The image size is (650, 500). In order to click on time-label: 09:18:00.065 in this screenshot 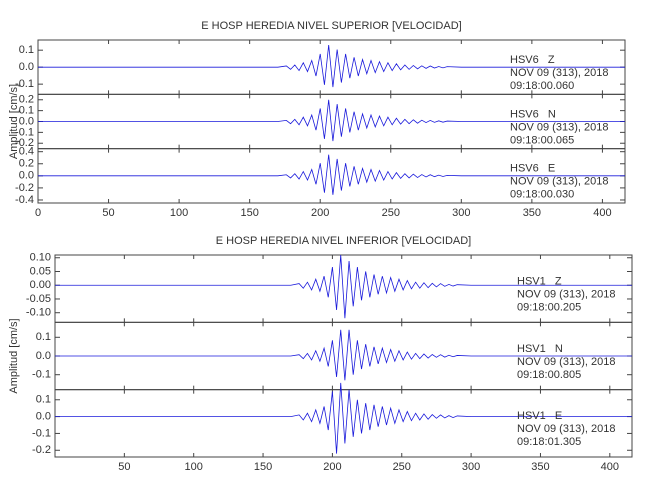, I will do `click(542, 140)`.